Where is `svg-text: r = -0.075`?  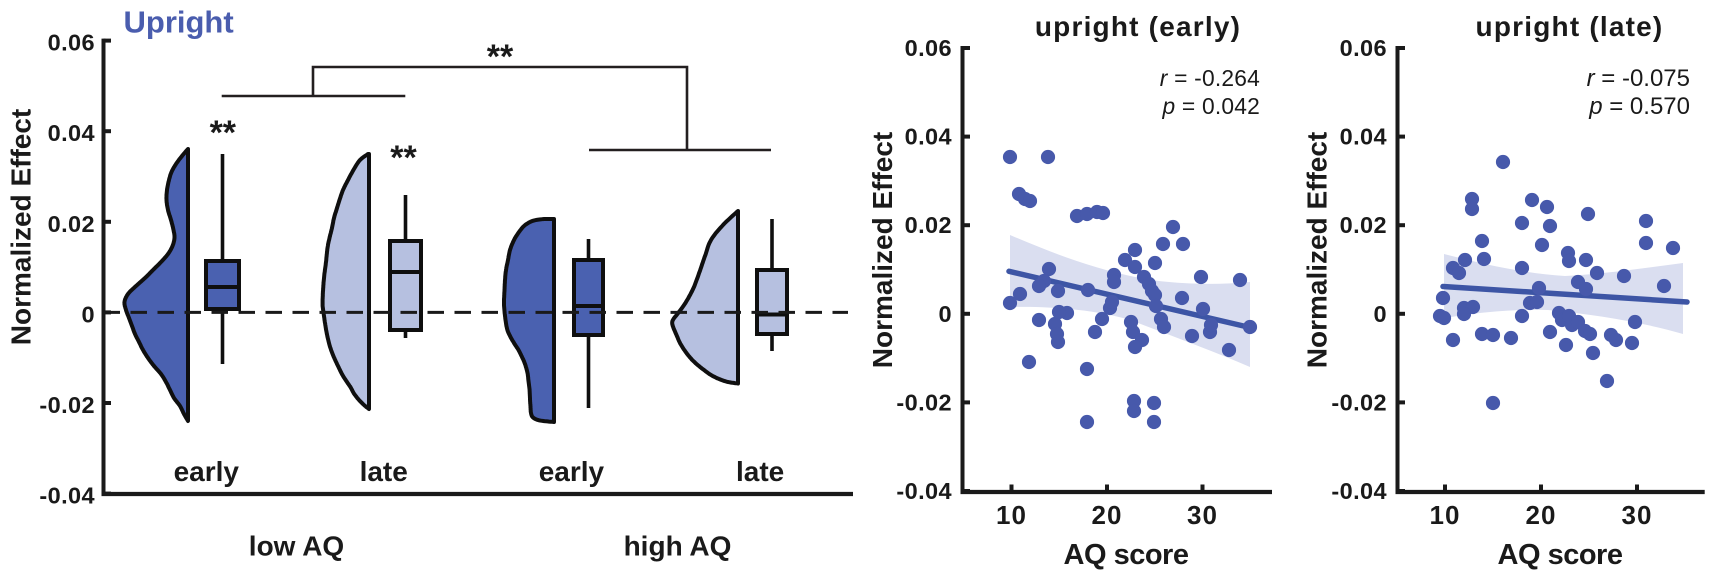
svg-text: r = -0.075 is located at coordinates (1638, 78).